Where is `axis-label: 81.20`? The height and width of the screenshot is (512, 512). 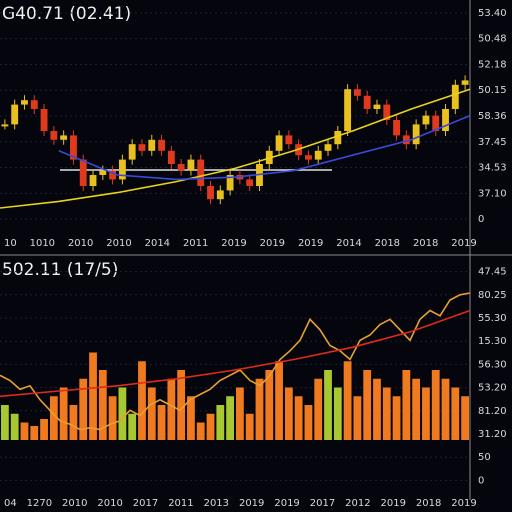 axis-label: 81.20 is located at coordinates (492, 411).